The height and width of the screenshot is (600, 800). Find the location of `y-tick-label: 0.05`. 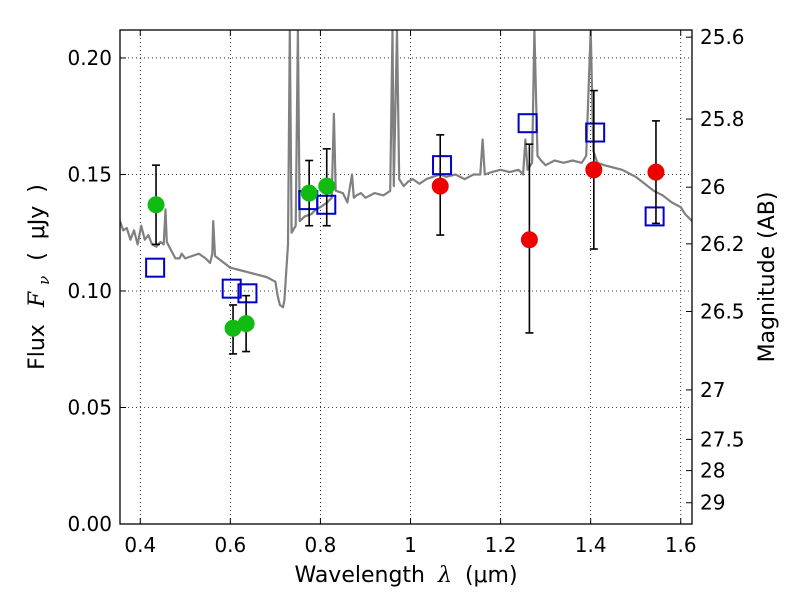

y-tick-label: 0.05 is located at coordinates (89, 407).